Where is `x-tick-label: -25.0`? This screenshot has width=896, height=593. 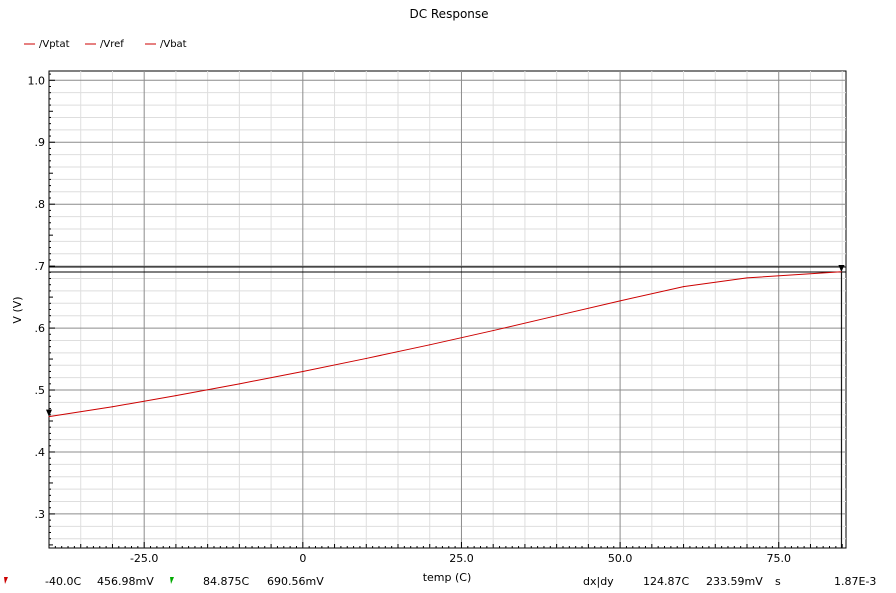
x-tick-label: -25.0 is located at coordinates (144, 558).